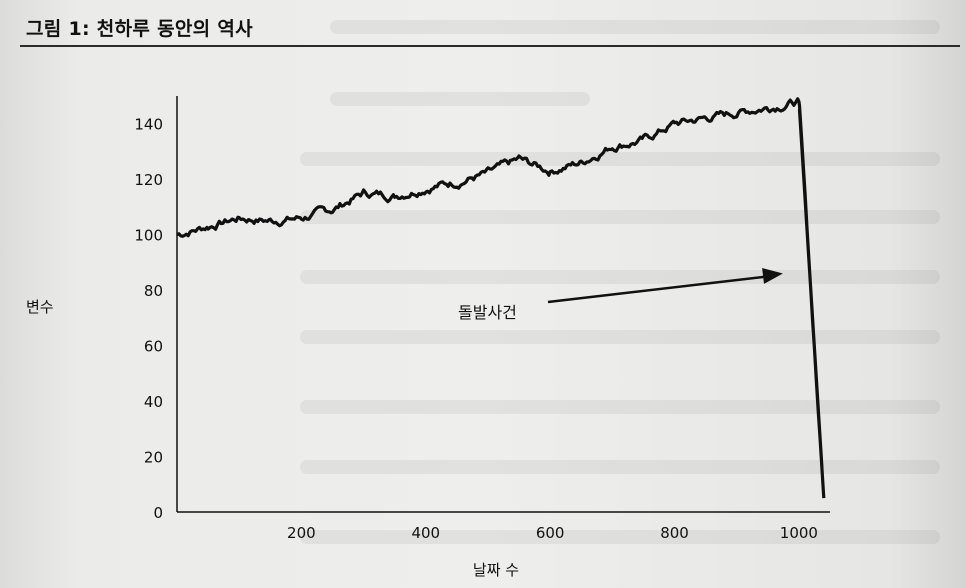  Describe the element at coordinates (40, 307) in the screenshot. I see `y-axis-label: 변수` at that location.